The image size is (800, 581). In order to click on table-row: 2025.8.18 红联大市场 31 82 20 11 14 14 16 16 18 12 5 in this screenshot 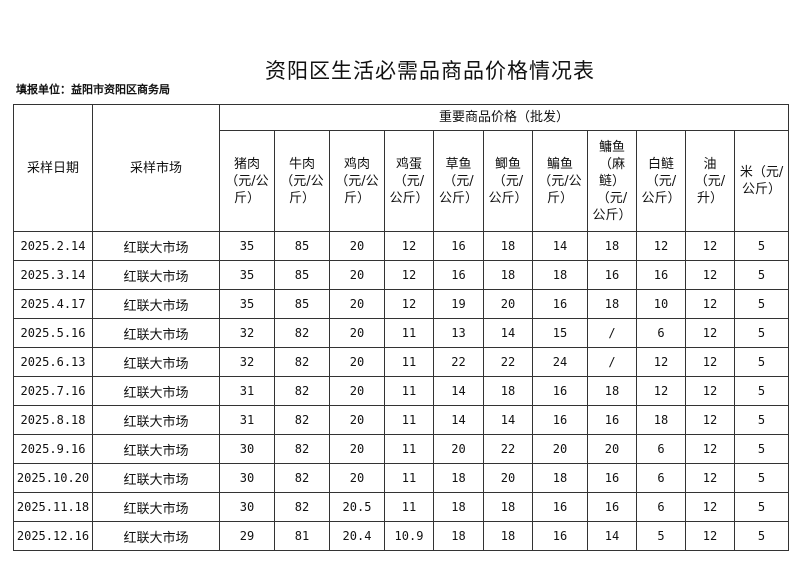, I will do `click(401, 420)`.